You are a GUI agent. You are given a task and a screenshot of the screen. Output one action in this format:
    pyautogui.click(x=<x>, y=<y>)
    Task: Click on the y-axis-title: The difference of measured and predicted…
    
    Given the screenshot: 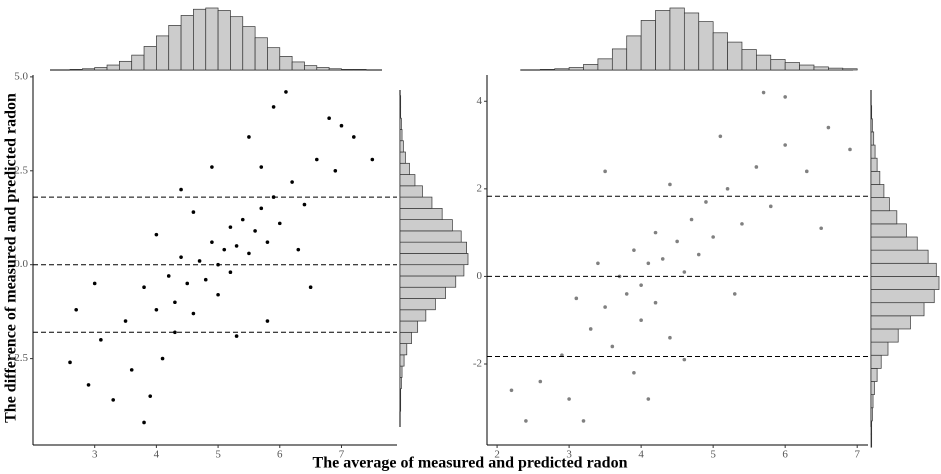 What is the action you would take?
    pyautogui.click(x=11, y=258)
    